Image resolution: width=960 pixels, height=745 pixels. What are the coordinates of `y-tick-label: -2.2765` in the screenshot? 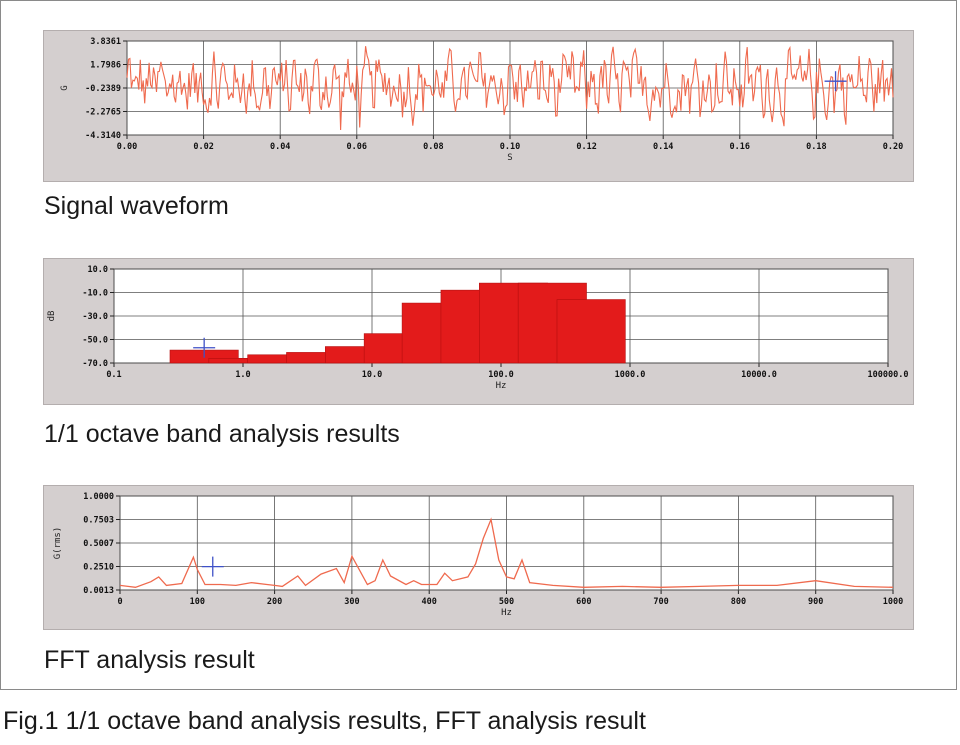 It's located at (103, 113).